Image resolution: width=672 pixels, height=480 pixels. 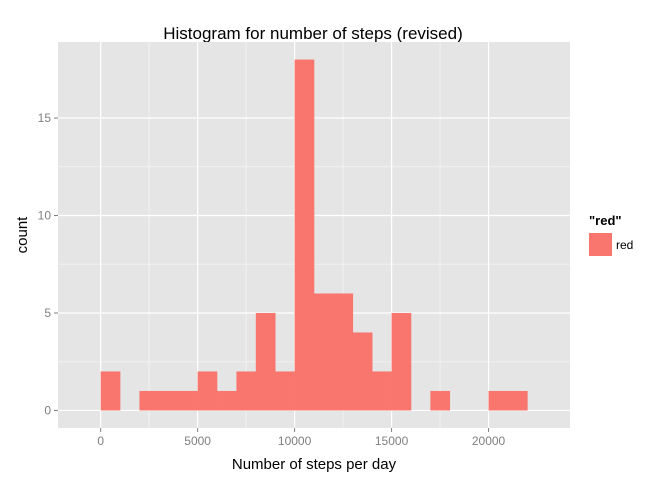 What do you see at coordinates (197, 441) in the screenshot?
I see `x-tick-label: 5000` at bounding box center [197, 441].